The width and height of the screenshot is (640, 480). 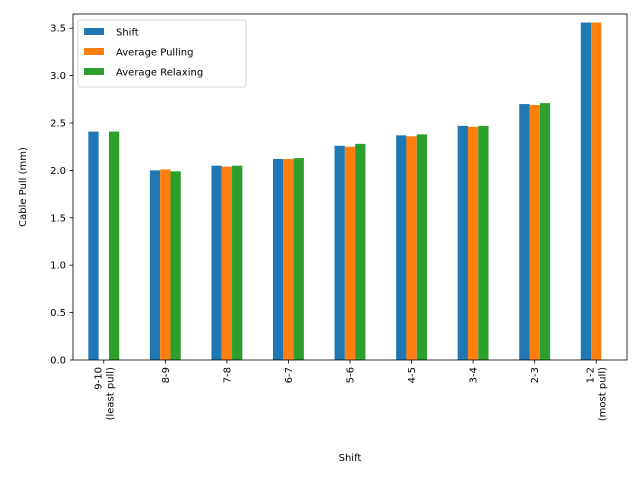 I want to click on x-tick-label: 9-10 (least pull), so click(x=104, y=394).